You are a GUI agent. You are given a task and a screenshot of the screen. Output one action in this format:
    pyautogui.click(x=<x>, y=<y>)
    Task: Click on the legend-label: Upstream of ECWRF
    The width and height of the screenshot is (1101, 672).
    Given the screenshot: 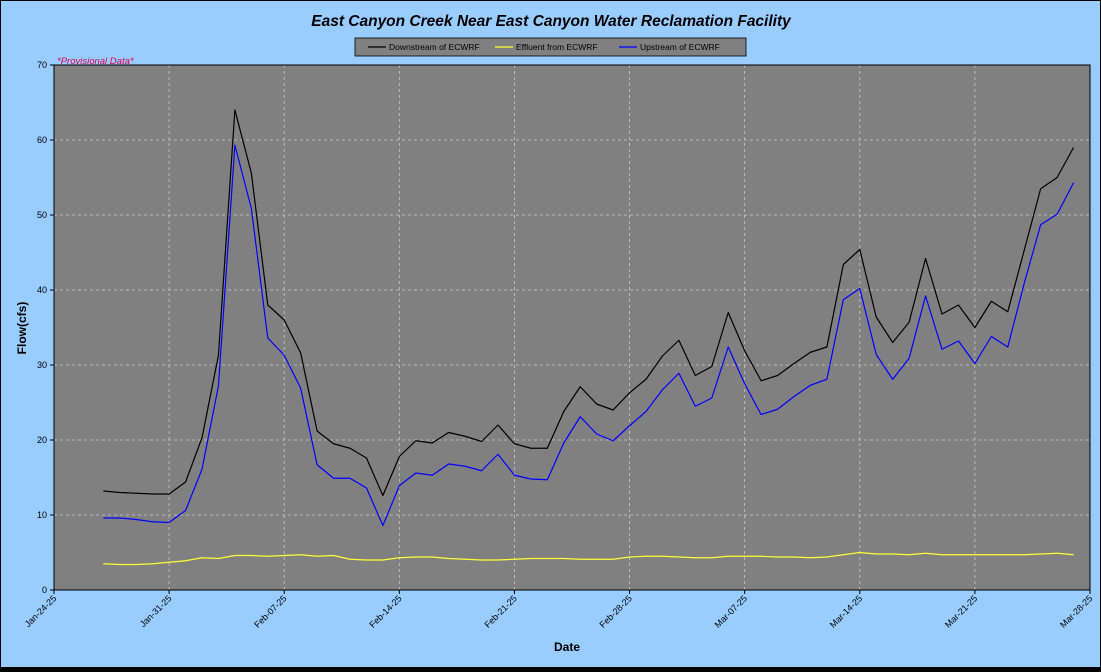 What is the action you would take?
    pyautogui.click(x=680, y=47)
    